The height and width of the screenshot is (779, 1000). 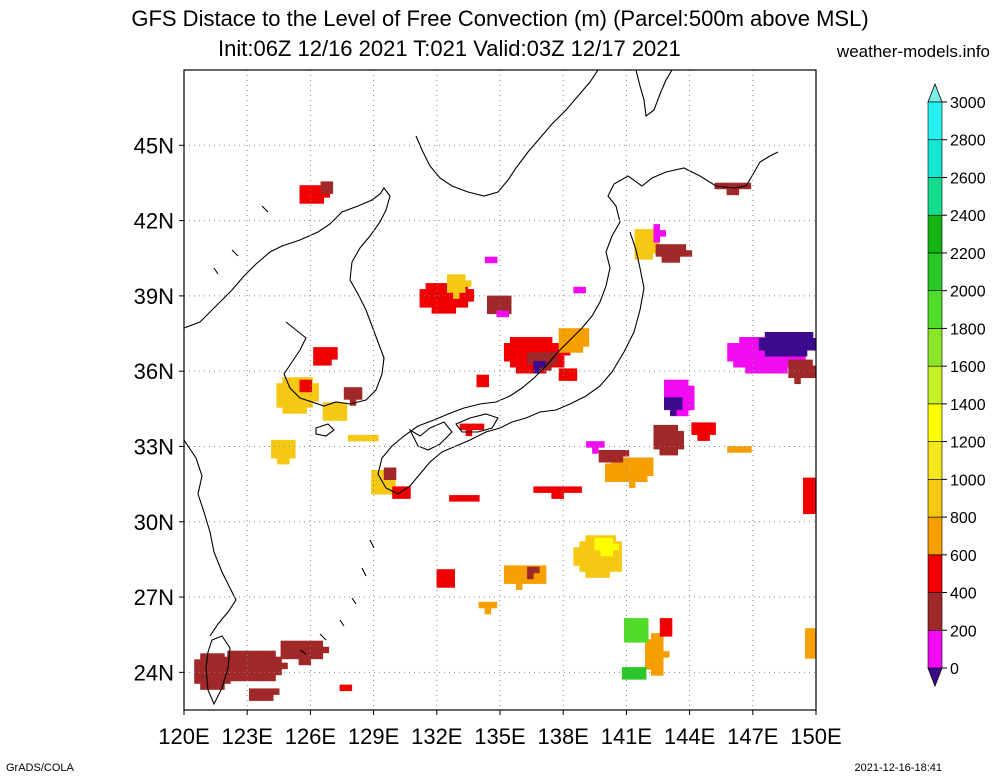 I want to click on colorbar-label: 1200, so click(x=968, y=443).